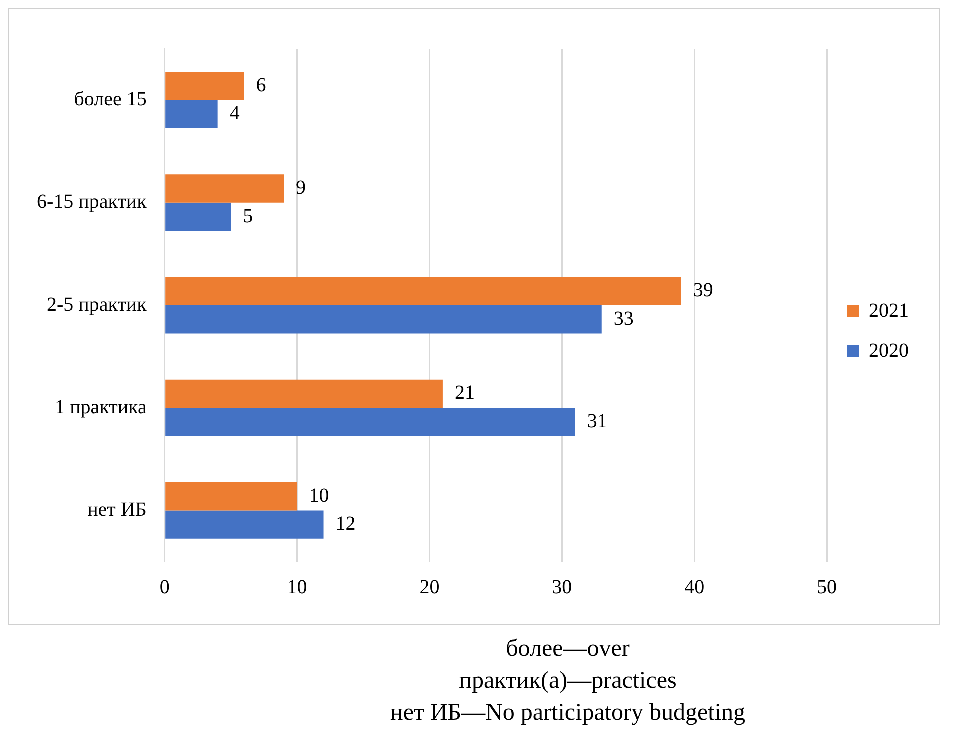 This screenshot has width=957, height=737. Describe the element at coordinates (464, 393) in the screenshot. I see `data-label: 21` at that location.